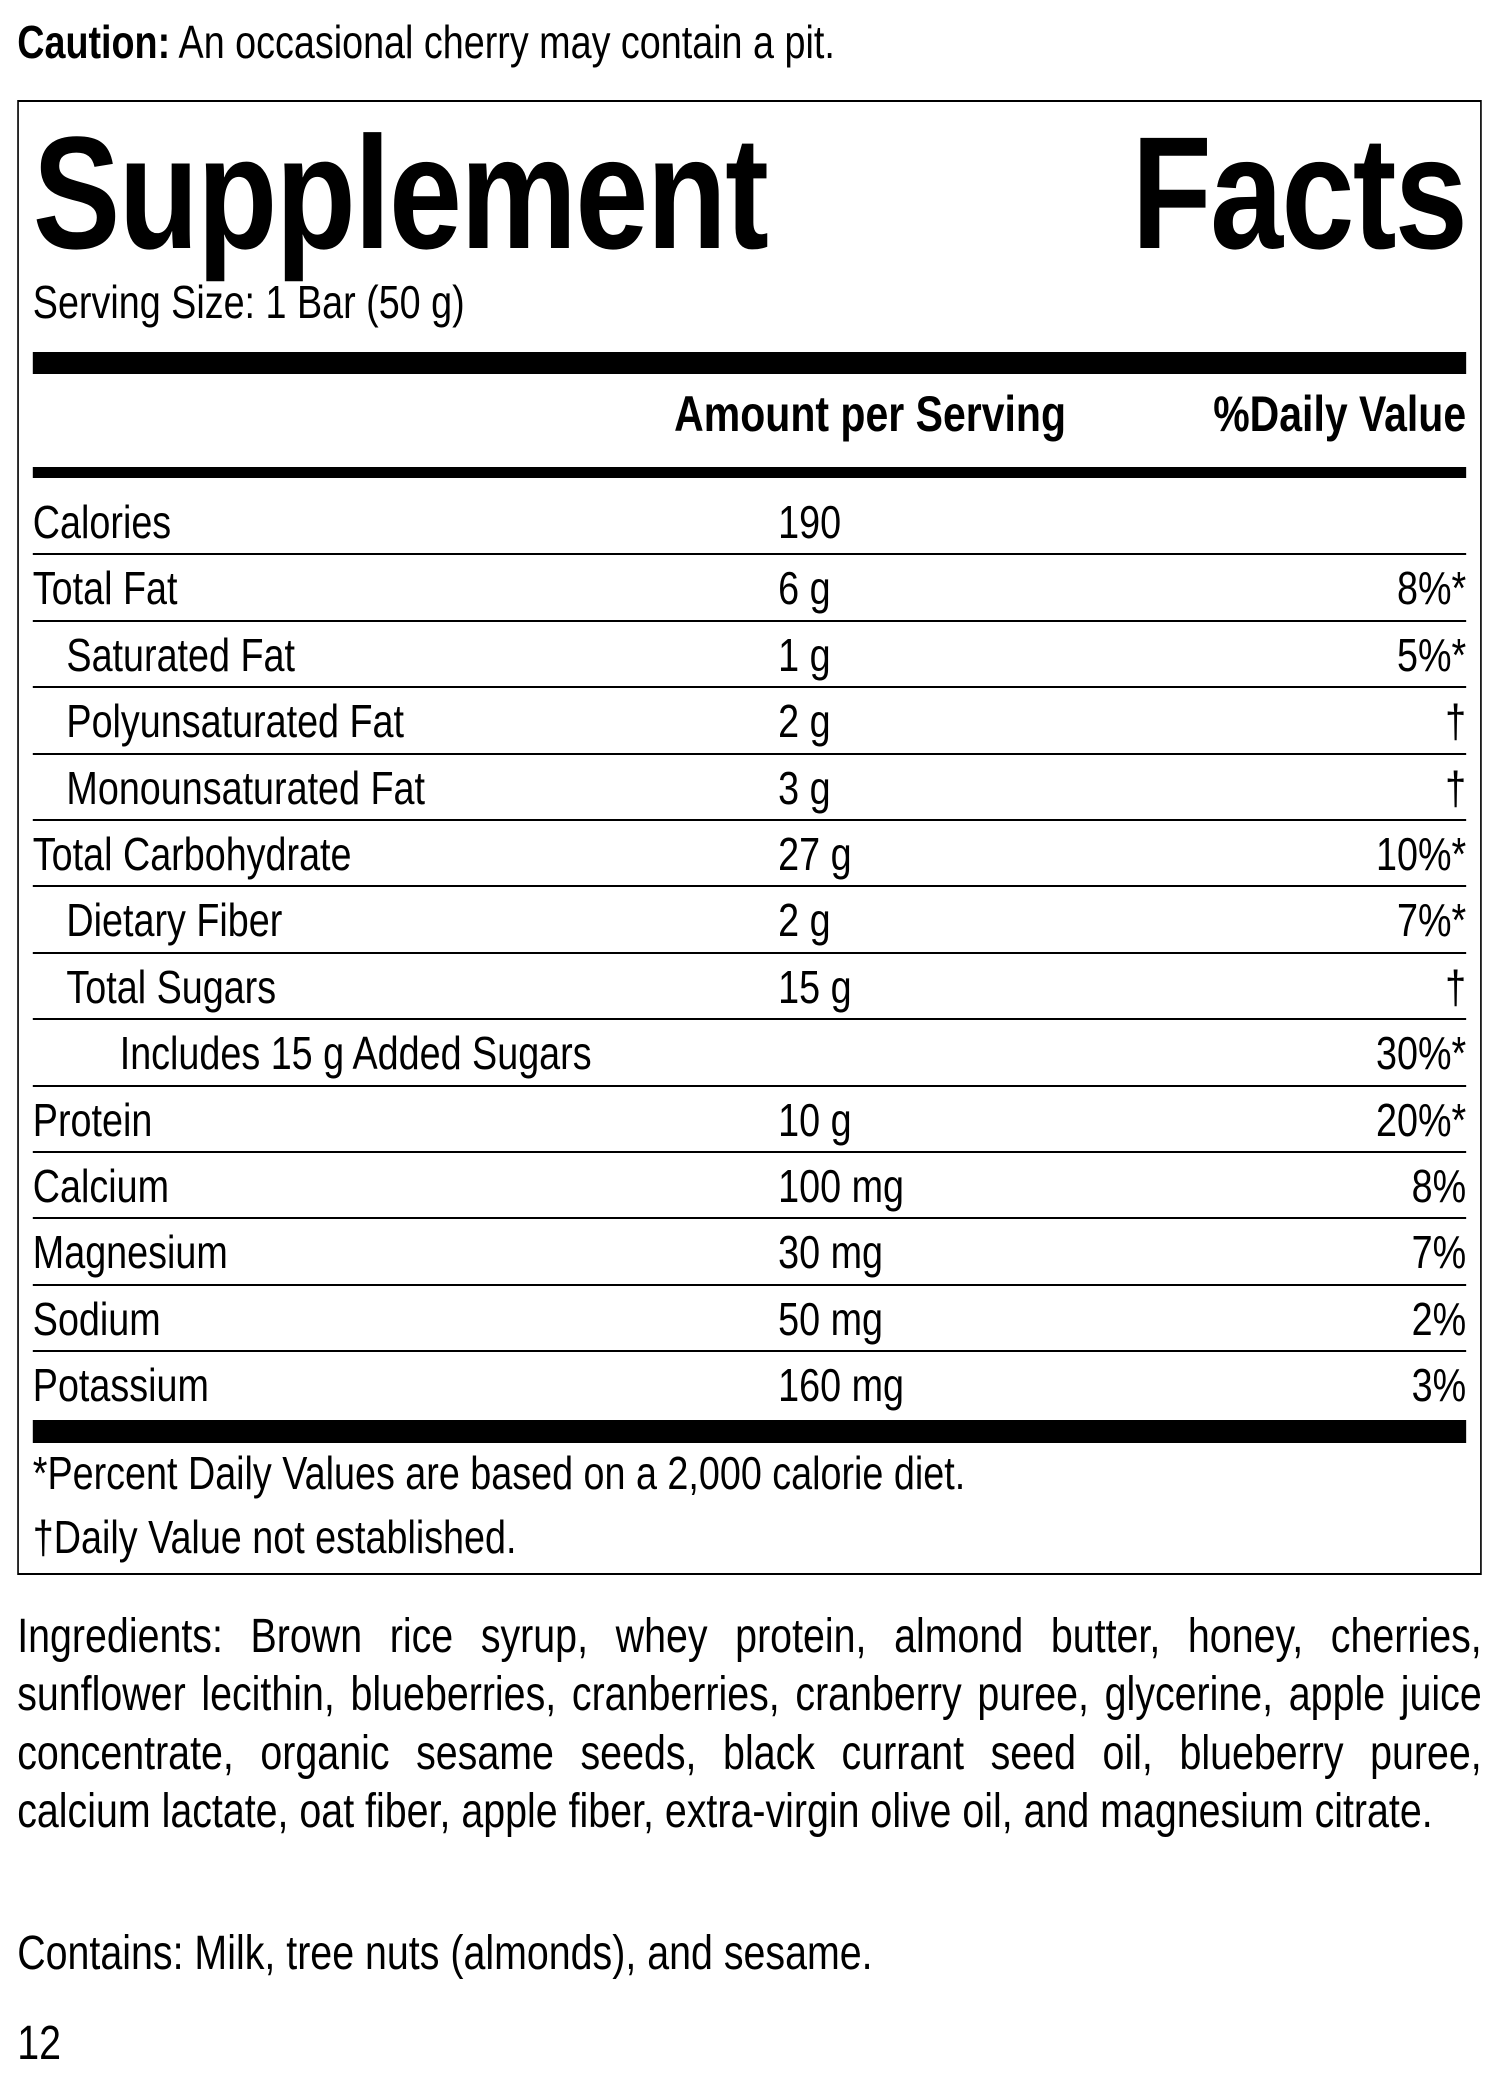 The height and width of the screenshot is (2086, 1500). What do you see at coordinates (274, 1537) in the screenshot?
I see `footnote-dagger: †Daily Value not established.` at bounding box center [274, 1537].